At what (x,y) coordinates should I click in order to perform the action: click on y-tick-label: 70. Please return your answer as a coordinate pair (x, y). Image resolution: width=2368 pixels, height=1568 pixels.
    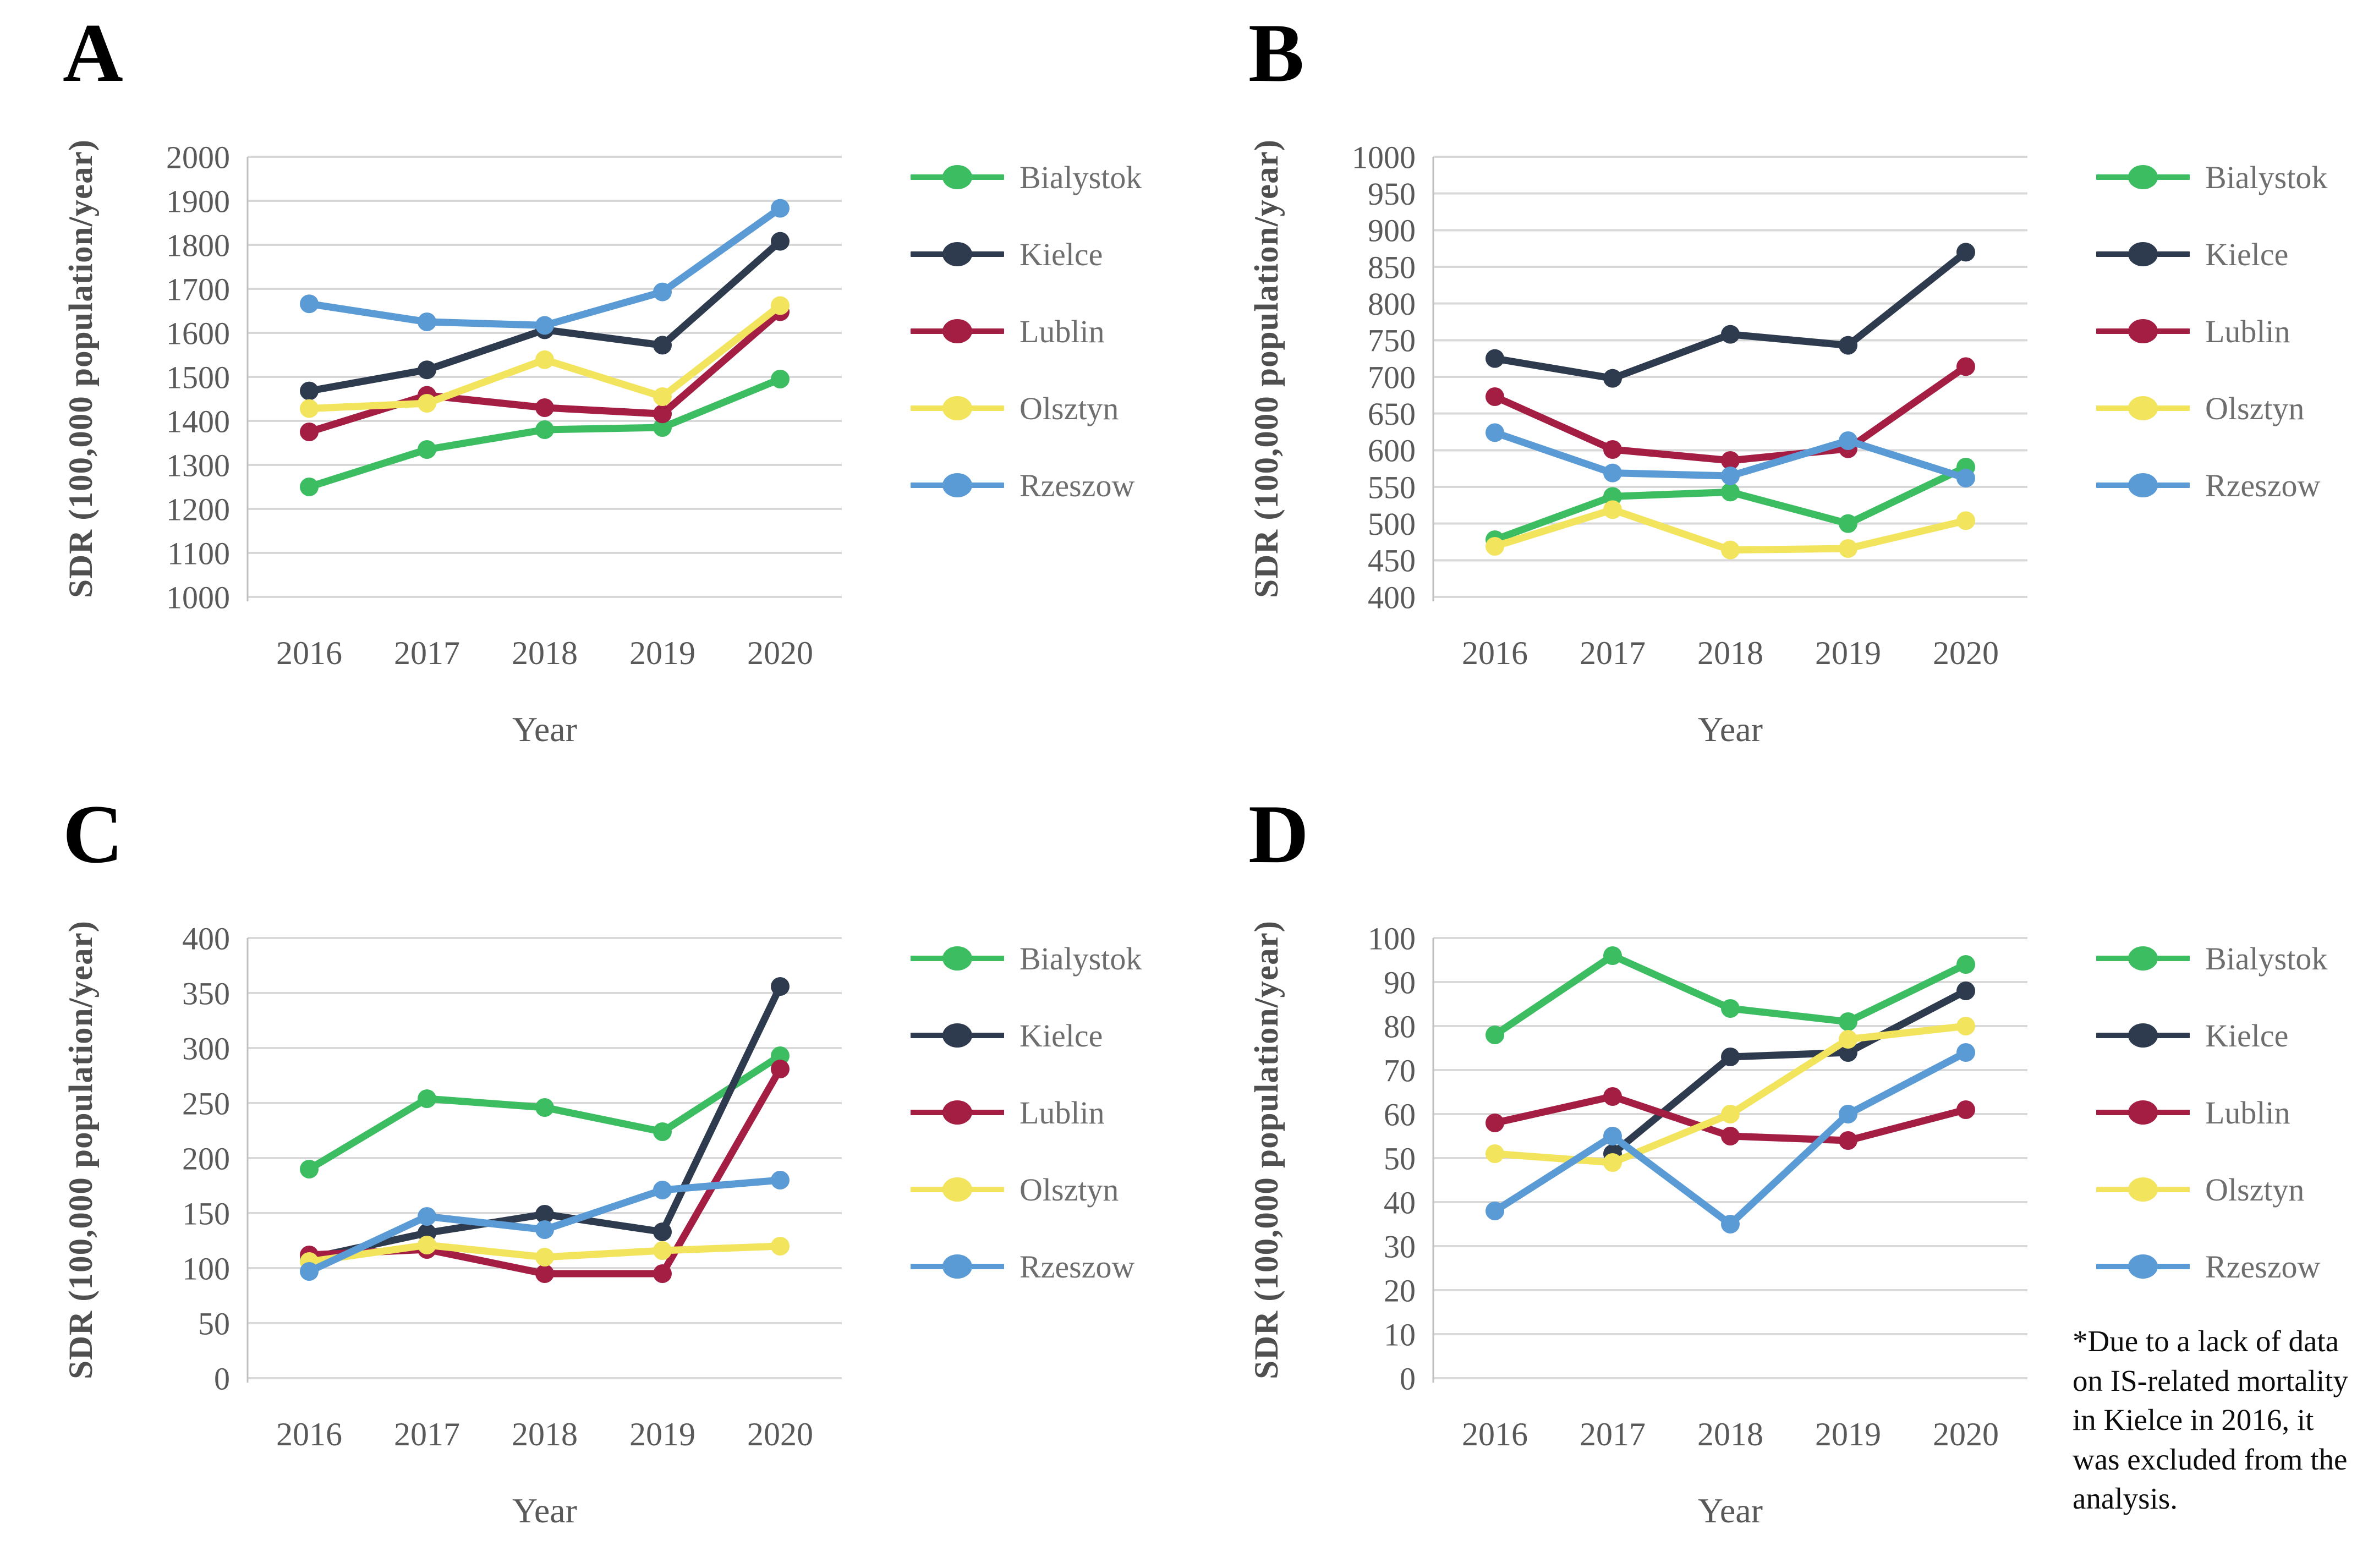
    Looking at the image, I should click on (1400, 1070).